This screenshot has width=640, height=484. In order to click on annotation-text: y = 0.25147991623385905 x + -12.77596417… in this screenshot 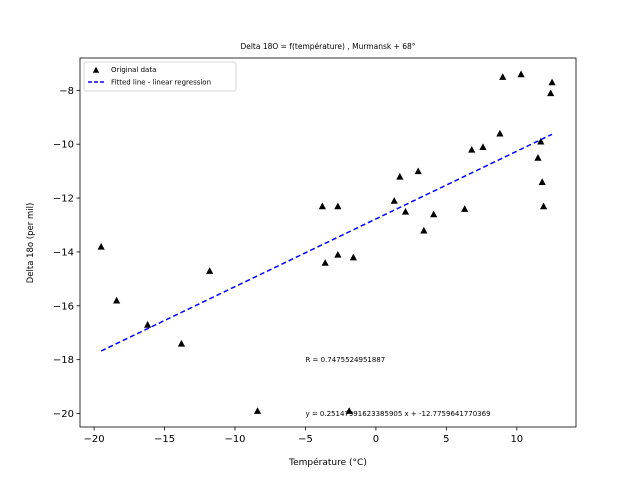, I will do `click(397, 414)`.